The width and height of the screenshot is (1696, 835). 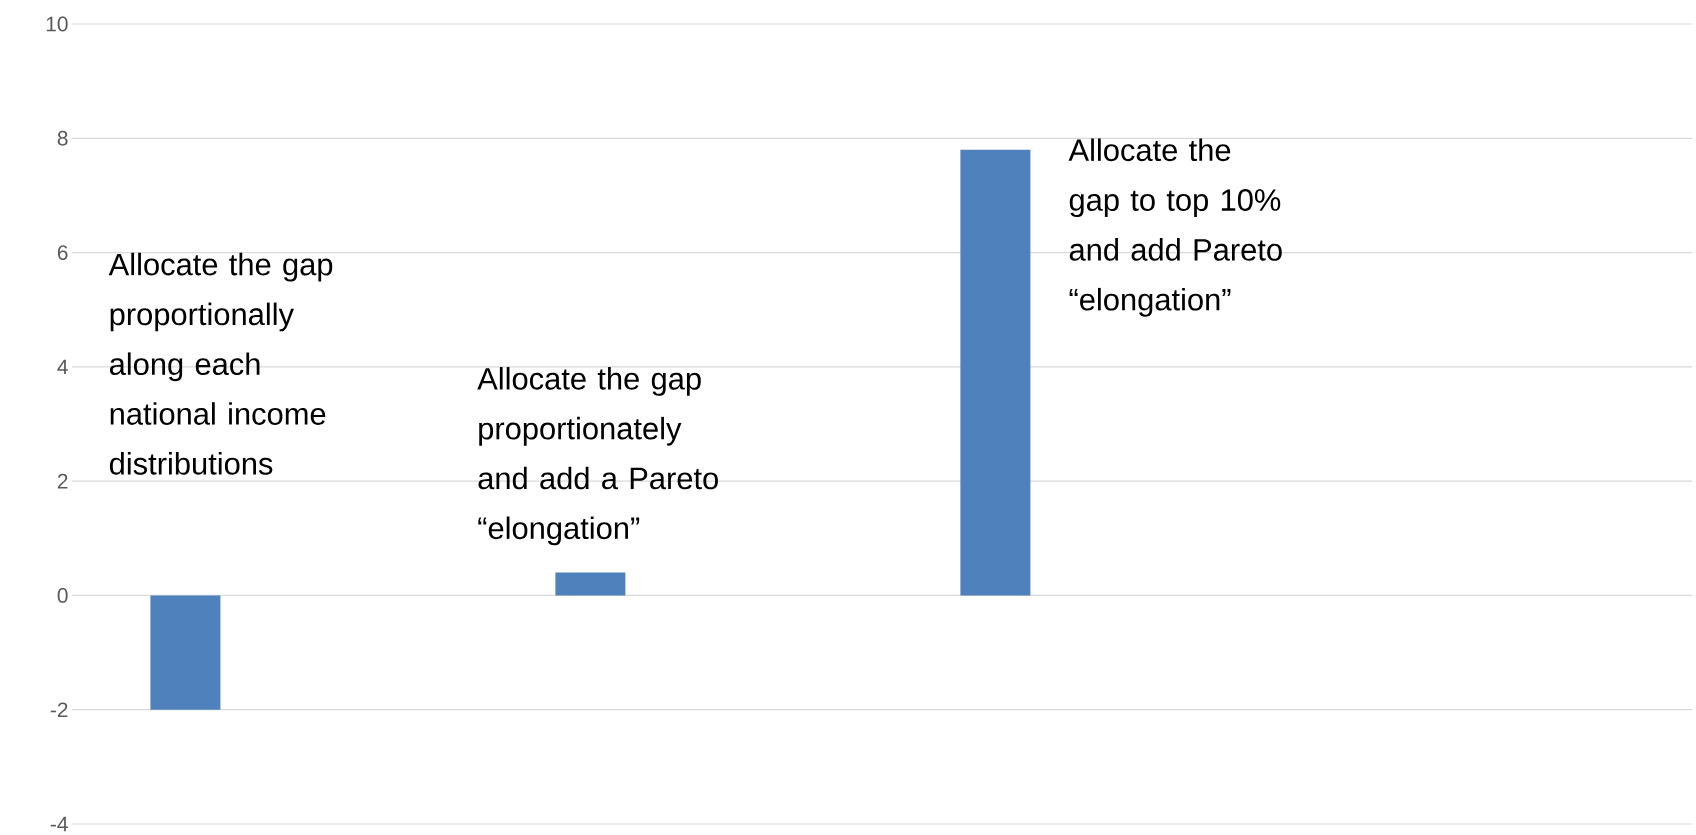 What do you see at coordinates (59, 824) in the screenshot?
I see `y-tick-label: -4` at bounding box center [59, 824].